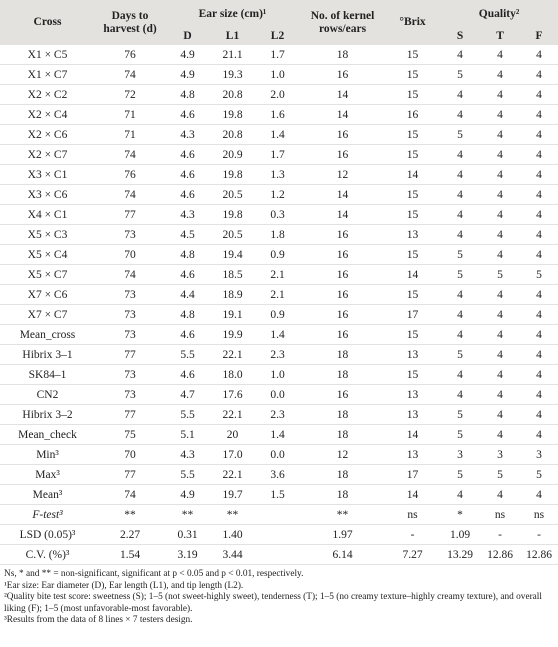 This screenshot has height=647, width=558. Describe the element at coordinates (278, 494) in the screenshot. I see `table-cell: 1.5` at that location.